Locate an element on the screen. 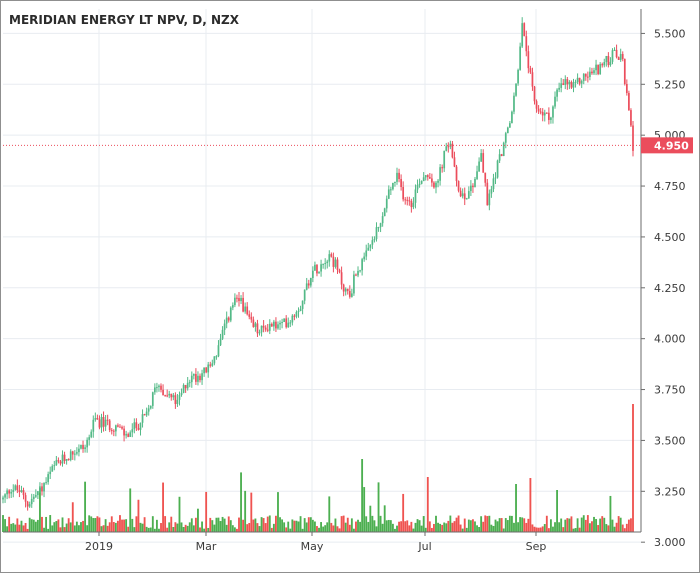 This screenshot has height=574, width=700. time-axis: 2019 Mar May Jul Sep is located at coordinates (315, 542).